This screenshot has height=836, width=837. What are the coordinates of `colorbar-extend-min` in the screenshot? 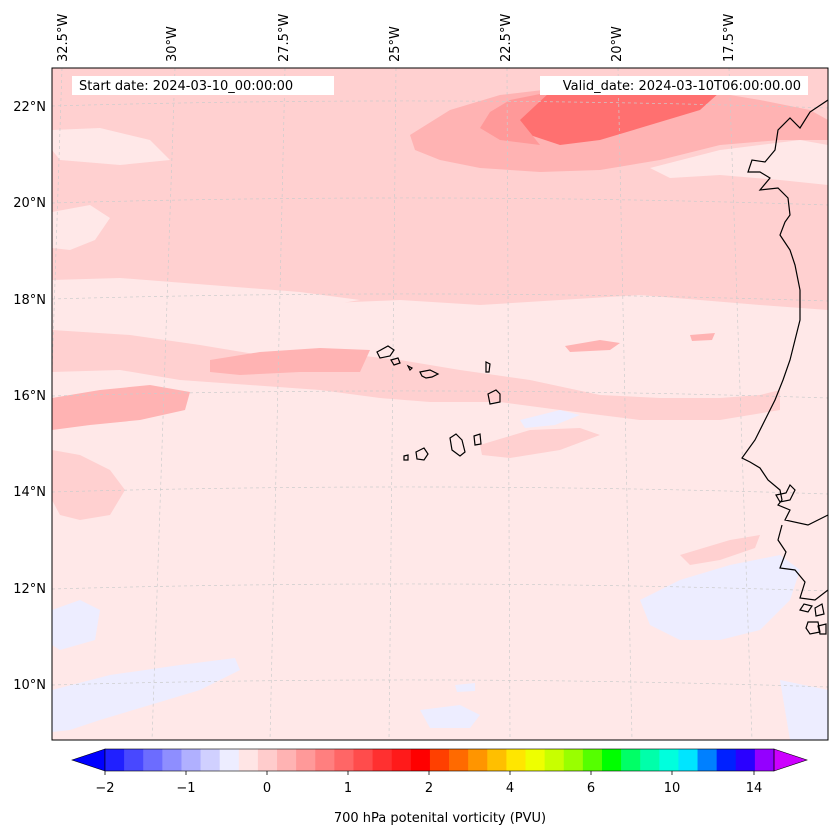 It's located at (88, 760).